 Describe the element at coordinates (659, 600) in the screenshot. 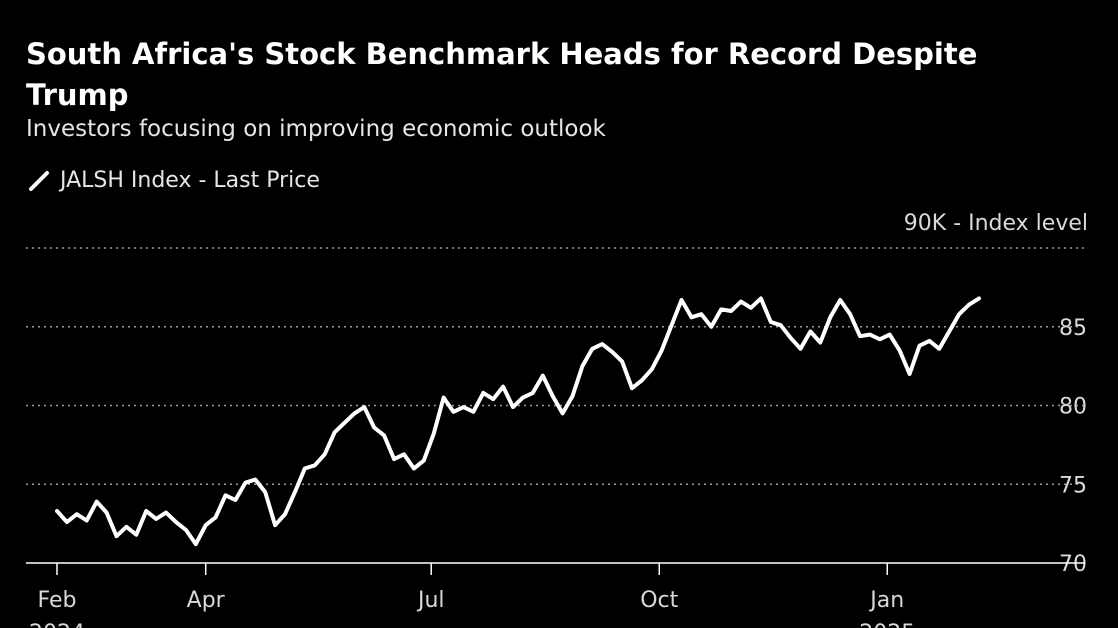

I see `x-tick-label-oct: Oct` at that location.